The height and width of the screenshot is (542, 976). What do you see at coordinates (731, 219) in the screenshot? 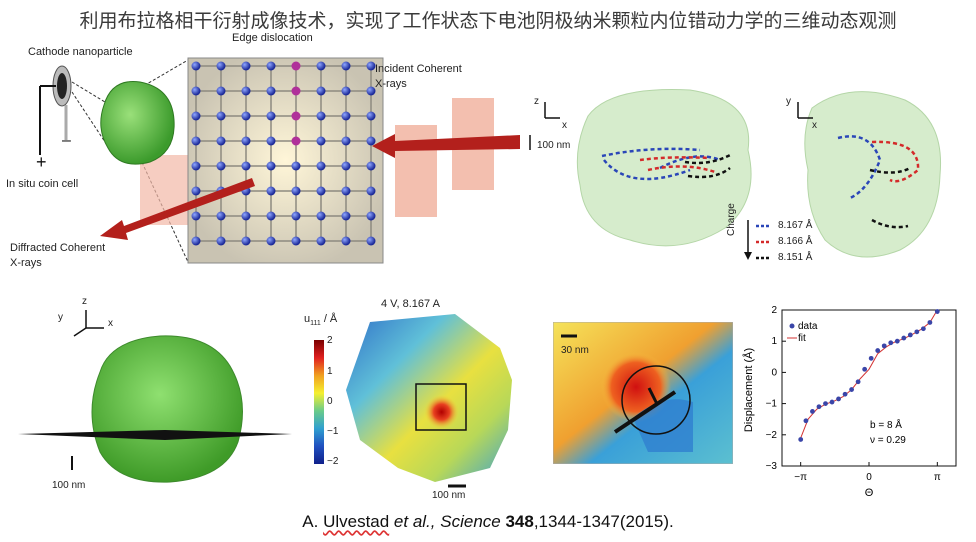
I see `charge-label: Charge` at bounding box center [731, 219].